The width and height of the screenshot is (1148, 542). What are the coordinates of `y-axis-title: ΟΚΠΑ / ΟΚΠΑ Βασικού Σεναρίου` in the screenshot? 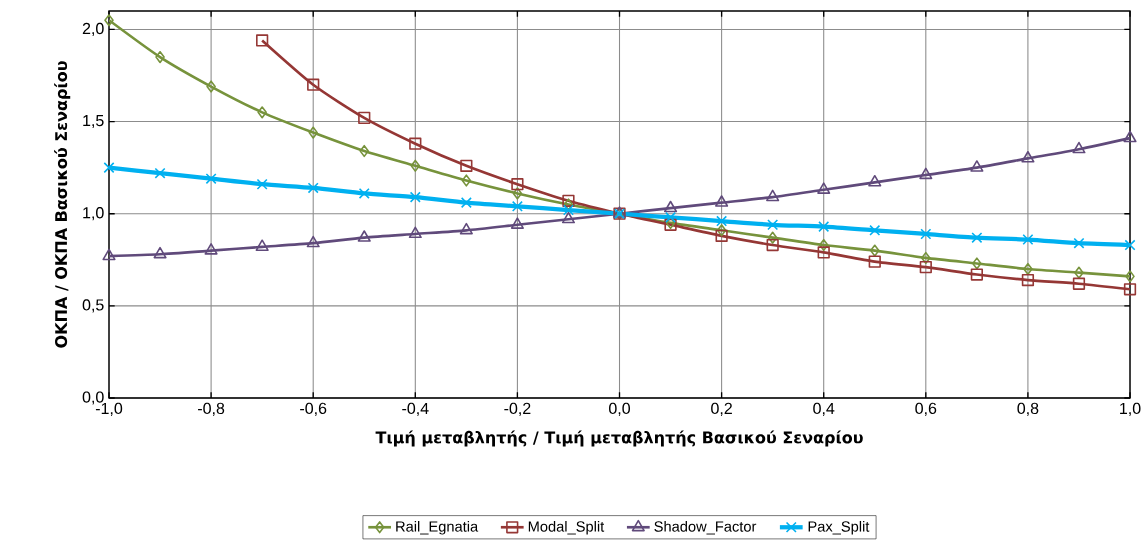 It's located at (62, 204).